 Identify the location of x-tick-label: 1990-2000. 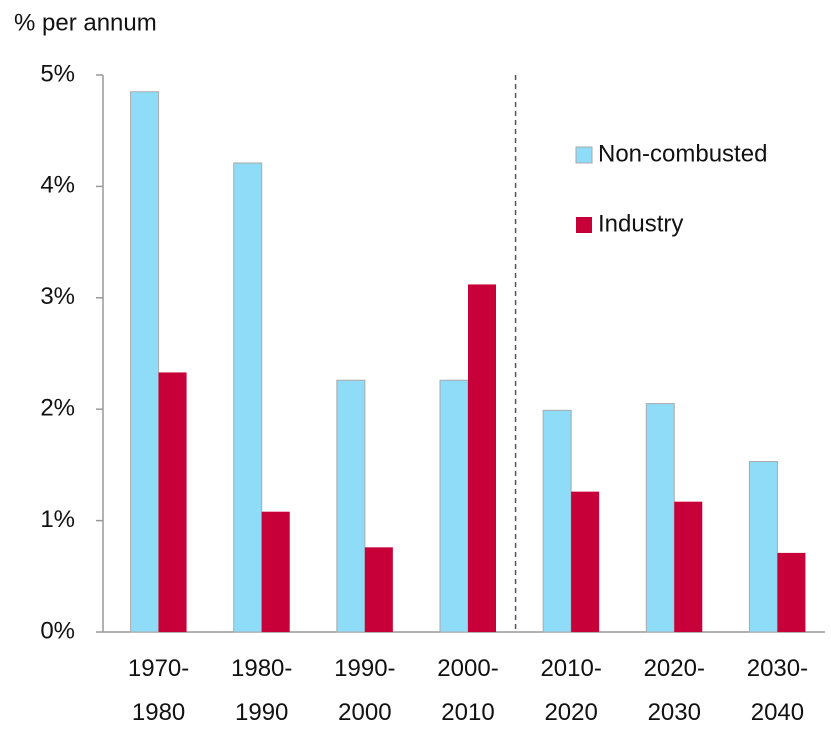
(364, 690).